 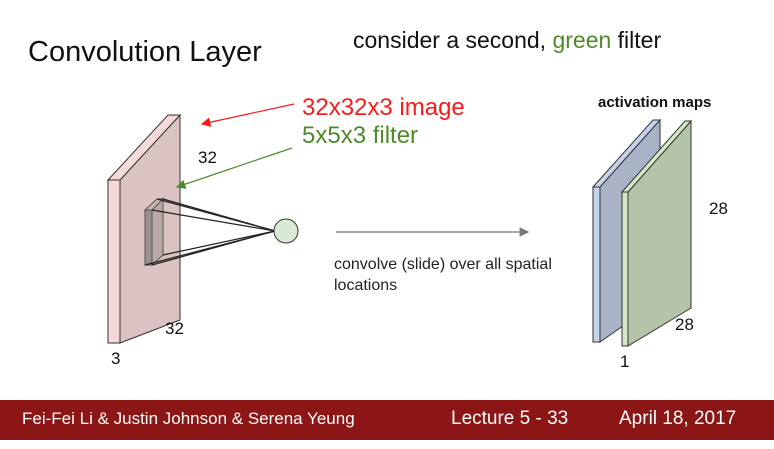 What do you see at coordinates (636, 40) in the screenshot?
I see `subtitle-suffix: filter` at bounding box center [636, 40].